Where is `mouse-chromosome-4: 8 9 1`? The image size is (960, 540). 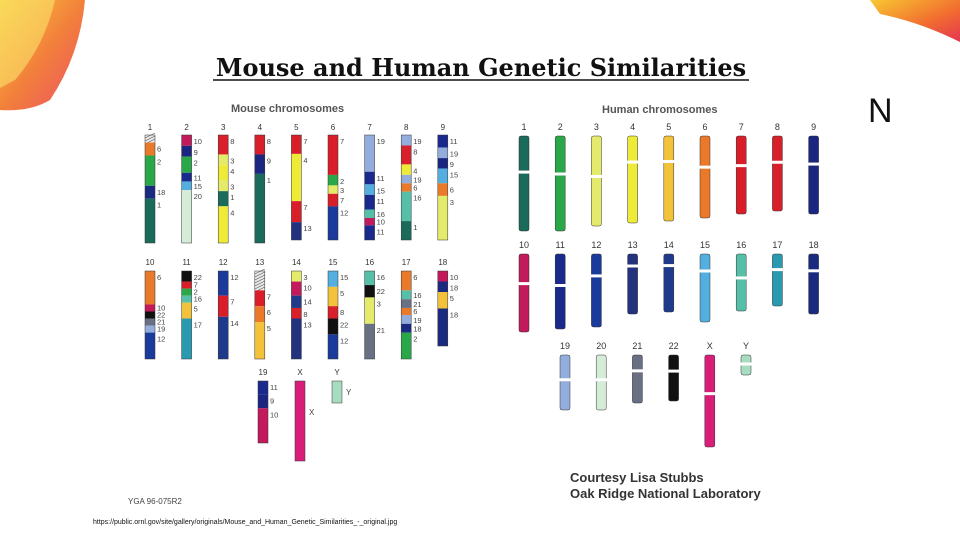
mouse-chromosome-4: 8 9 1 is located at coordinates (262, 189).